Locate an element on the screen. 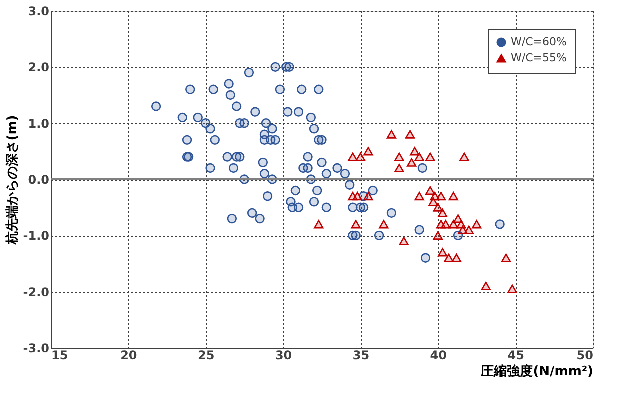  x-tick-label: 45 is located at coordinates (516, 355).